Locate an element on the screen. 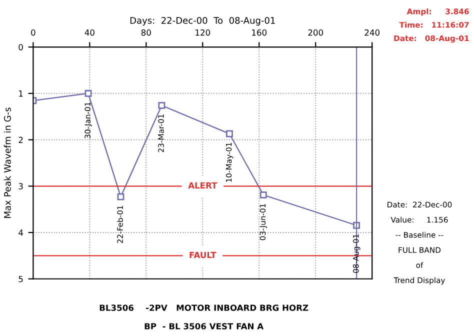 The height and width of the screenshot is (336, 474). text: BP - BL 3506 VEST FAN A is located at coordinates (204, 326).